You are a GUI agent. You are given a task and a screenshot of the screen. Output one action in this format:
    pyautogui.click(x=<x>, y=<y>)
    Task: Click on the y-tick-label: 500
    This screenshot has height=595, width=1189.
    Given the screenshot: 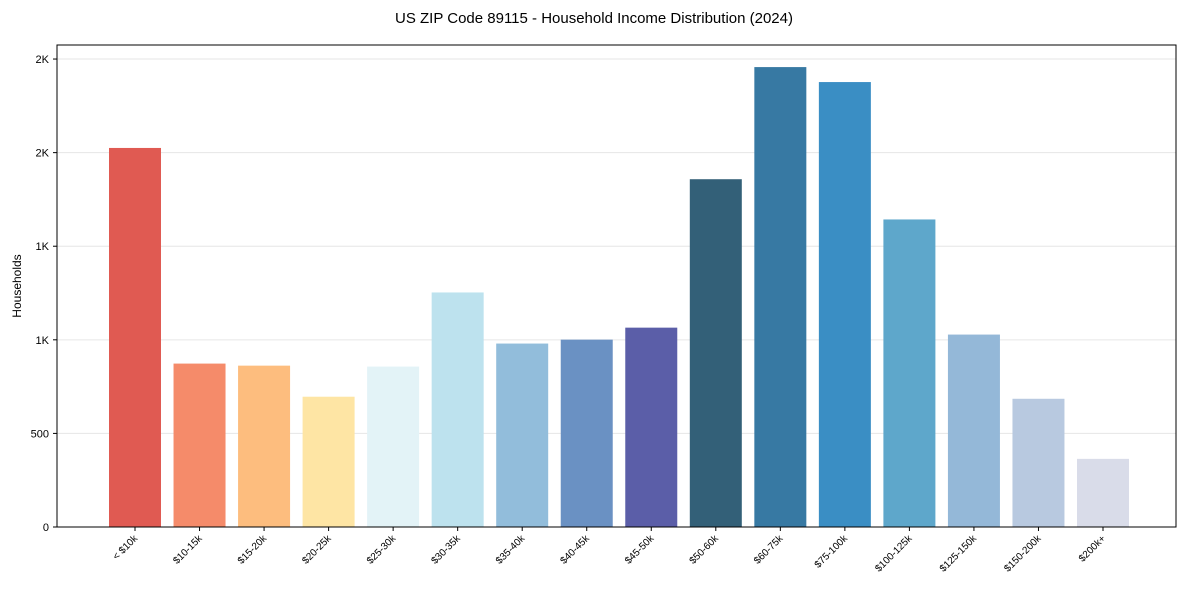 What is the action you would take?
    pyautogui.click(x=40, y=434)
    